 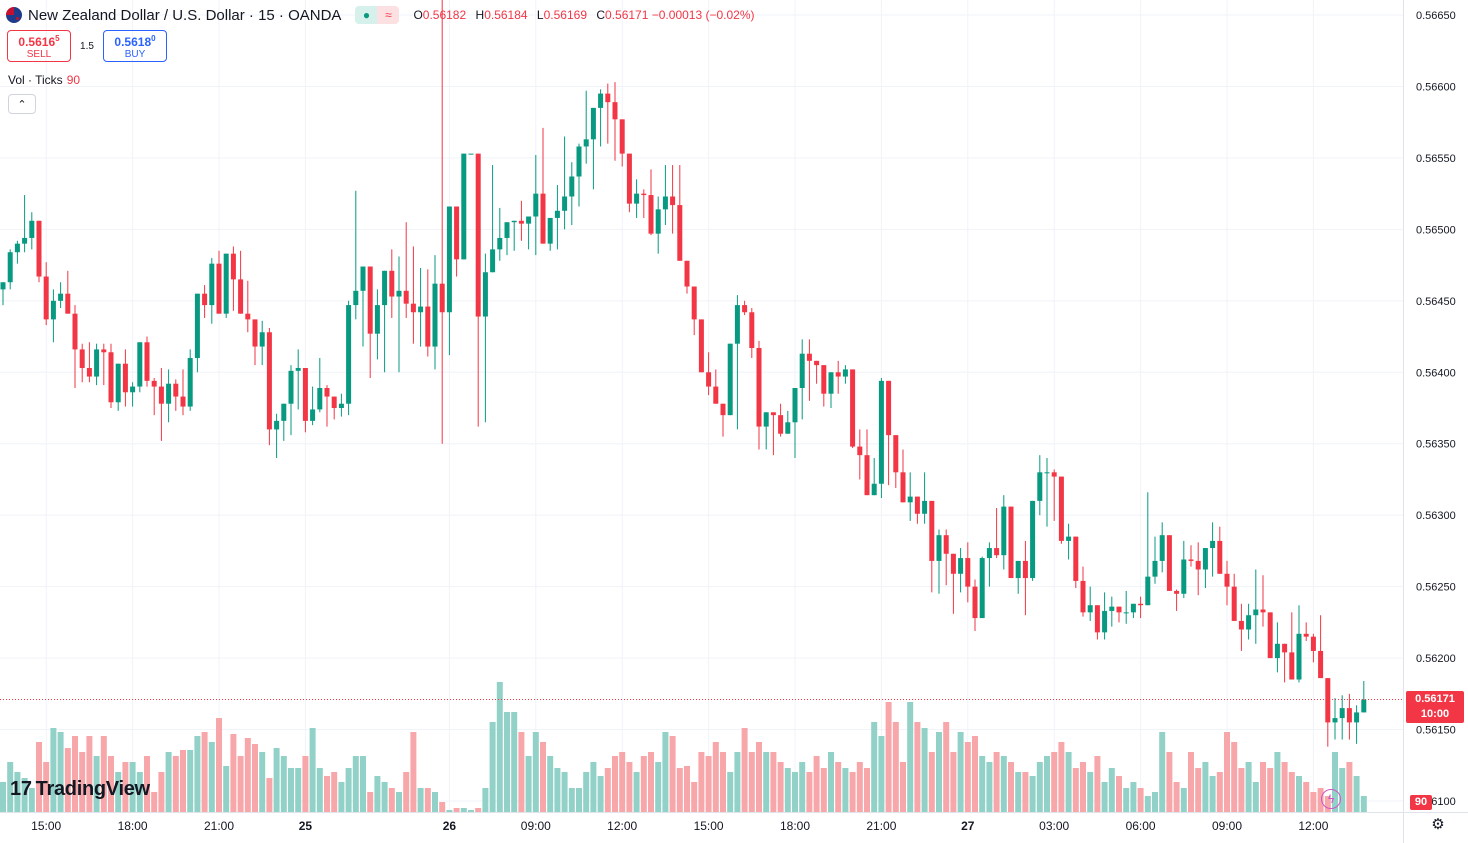 I want to click on tradingview-logo-text: TradingView, so click(x=92, y=789).